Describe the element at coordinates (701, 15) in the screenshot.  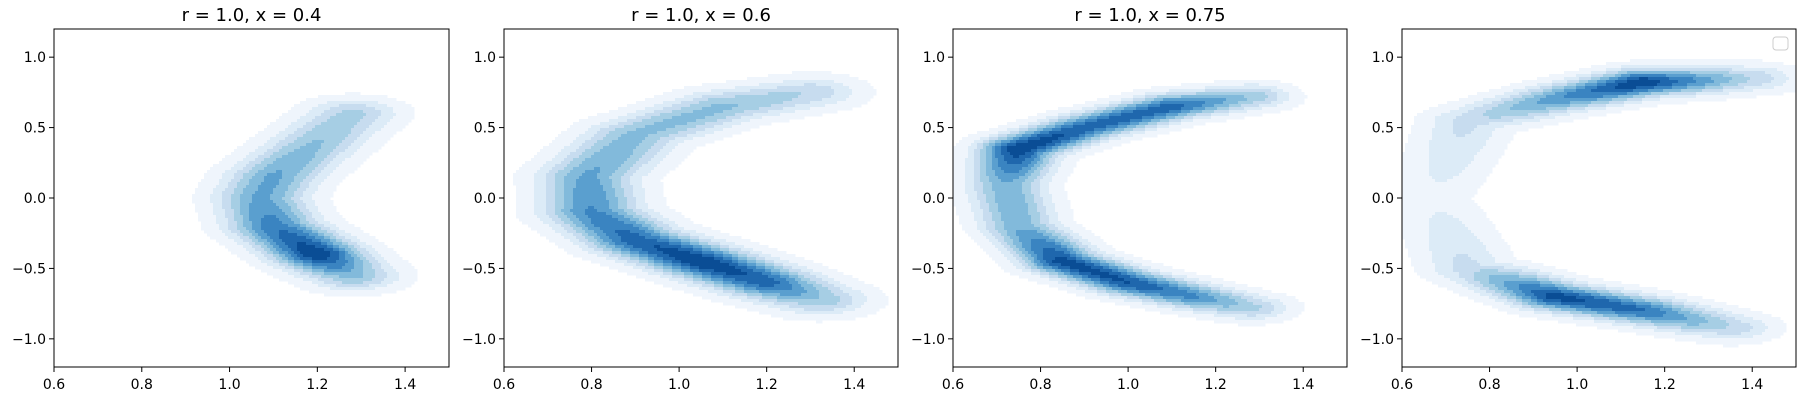
I see `subplot-title: r = 1.0, x = 0.6` at that location.